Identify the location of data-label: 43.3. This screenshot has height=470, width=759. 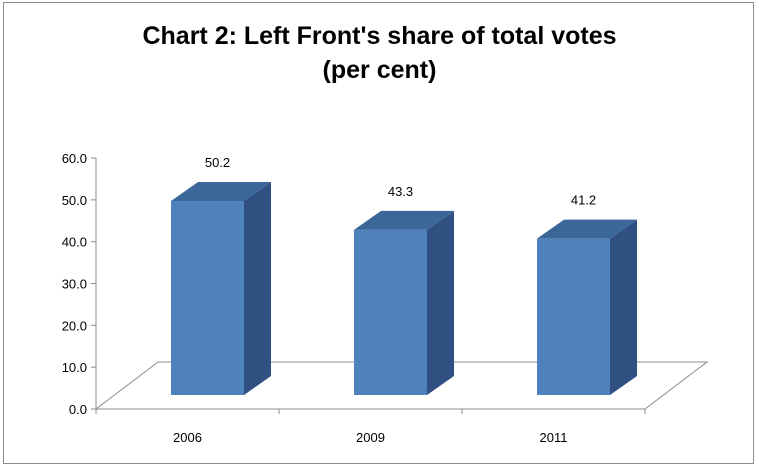
(400, 191).